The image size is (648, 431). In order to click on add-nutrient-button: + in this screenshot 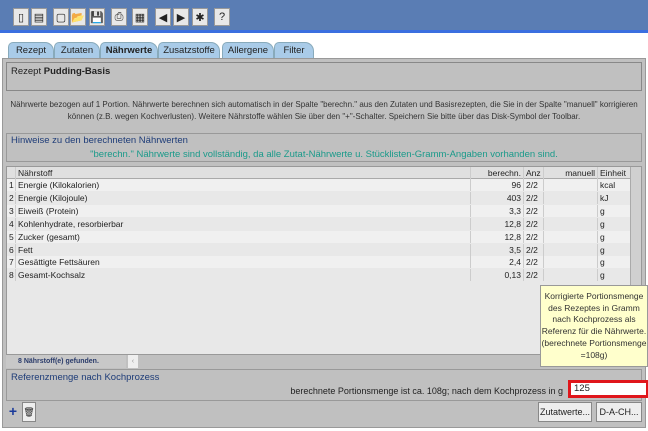, I will do `click(13, 412)`.